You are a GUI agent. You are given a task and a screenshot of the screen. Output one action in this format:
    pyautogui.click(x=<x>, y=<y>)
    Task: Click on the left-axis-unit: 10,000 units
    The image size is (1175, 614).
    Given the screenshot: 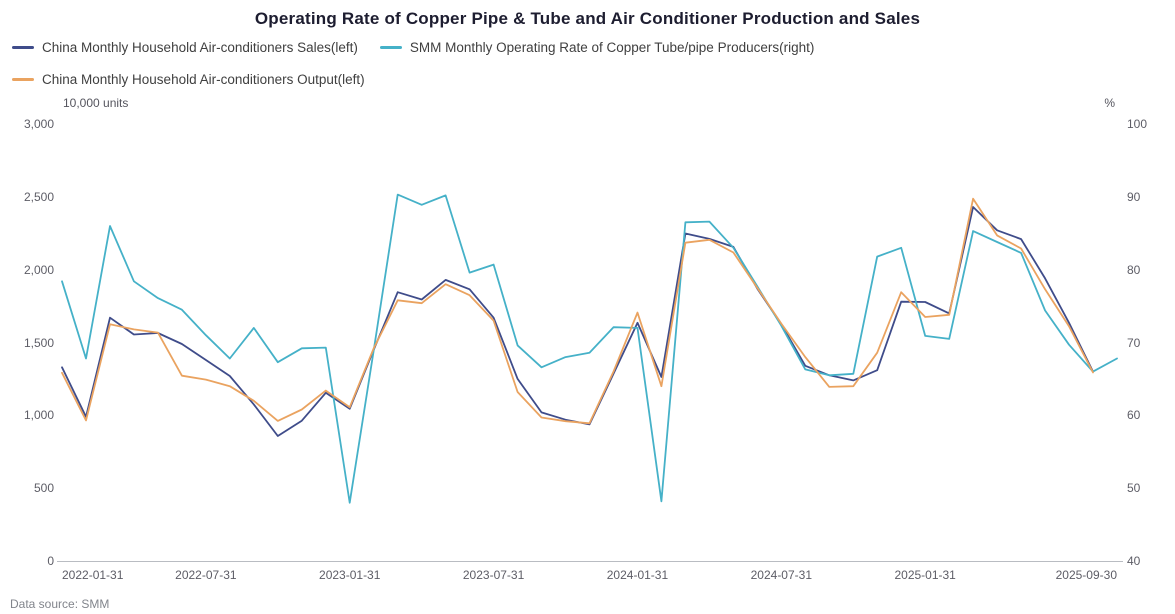 What is the action you would take?
    pyautogui.click(x=96, y=103)
    